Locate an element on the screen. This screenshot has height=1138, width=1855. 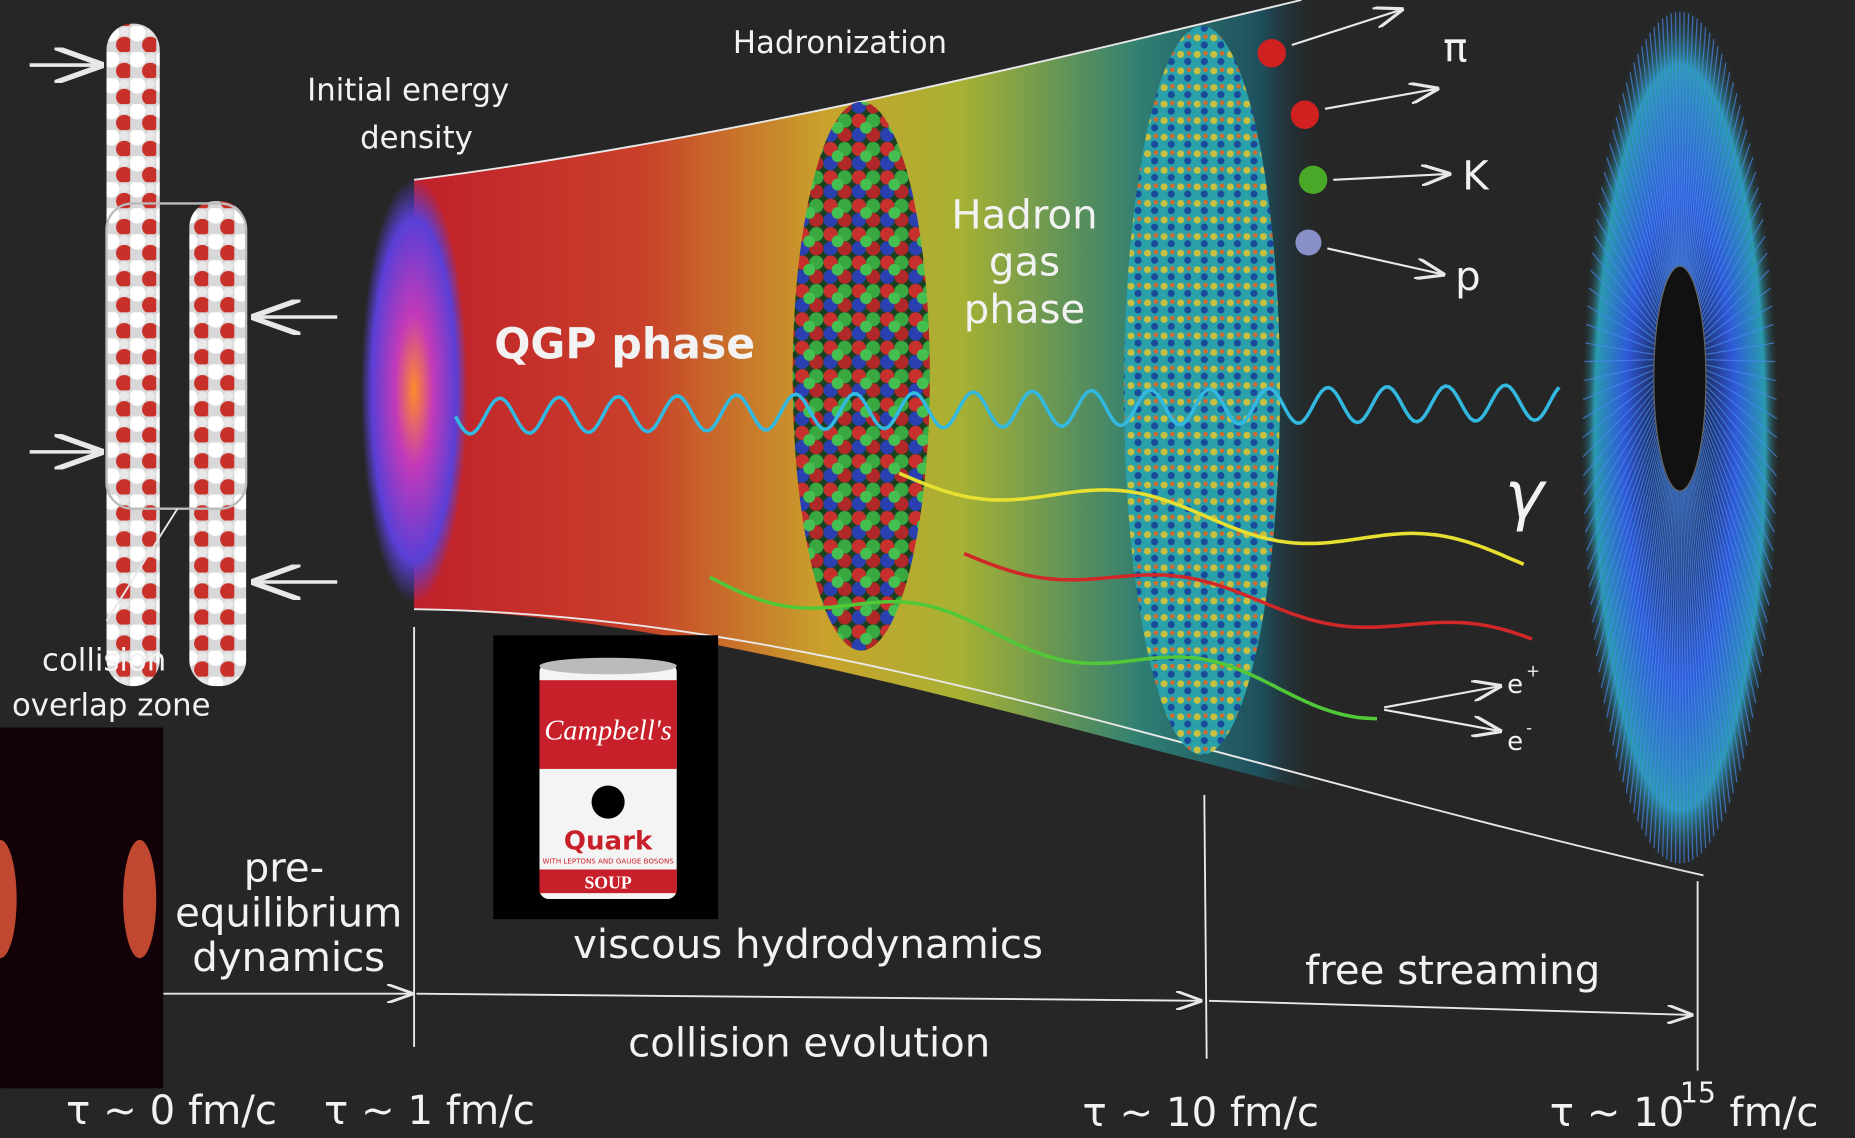
freezeout-surface is located at coordinates (1202, 390).